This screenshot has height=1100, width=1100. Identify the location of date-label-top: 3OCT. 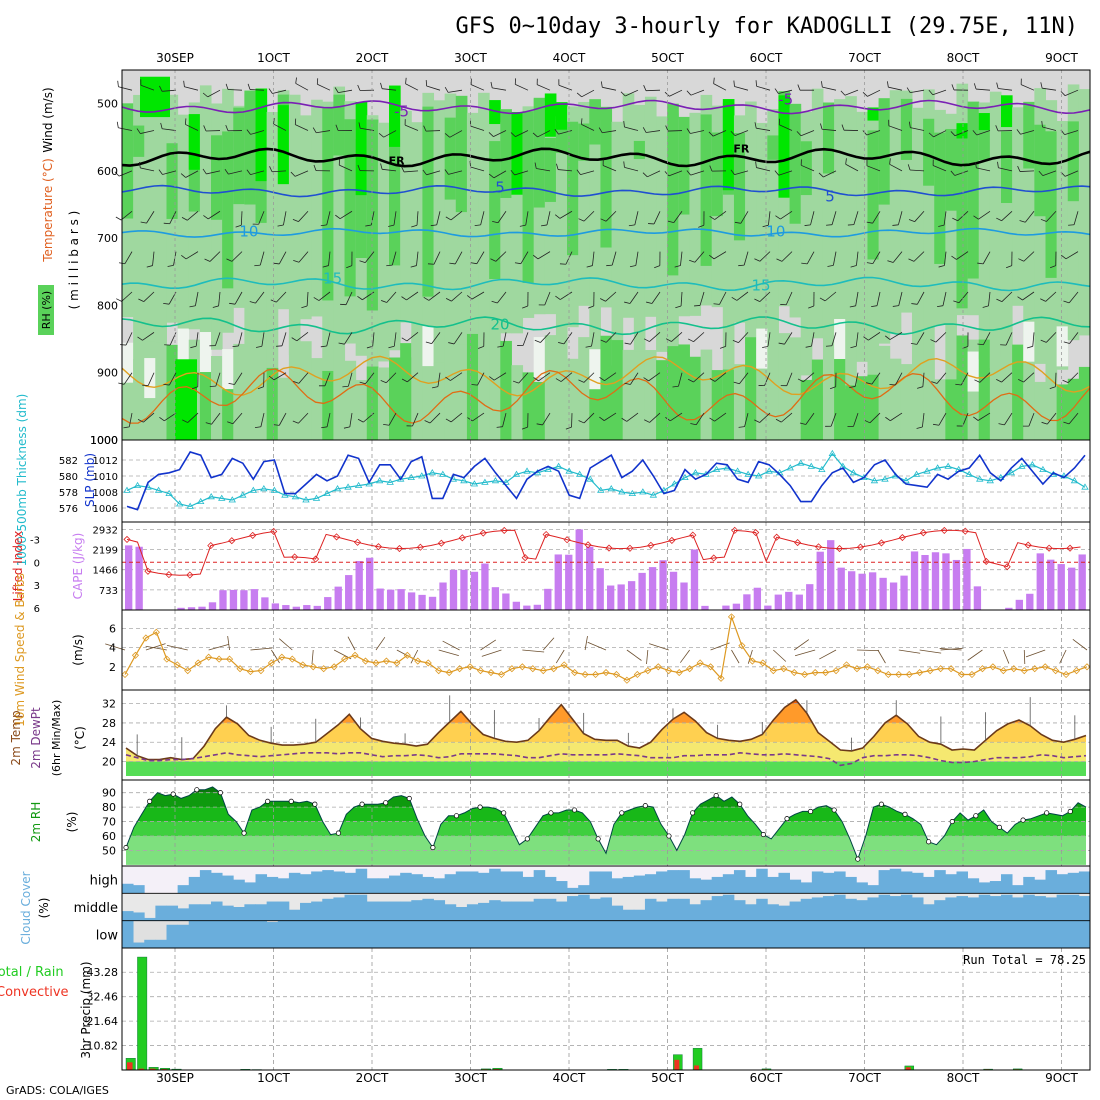
(470, 58).